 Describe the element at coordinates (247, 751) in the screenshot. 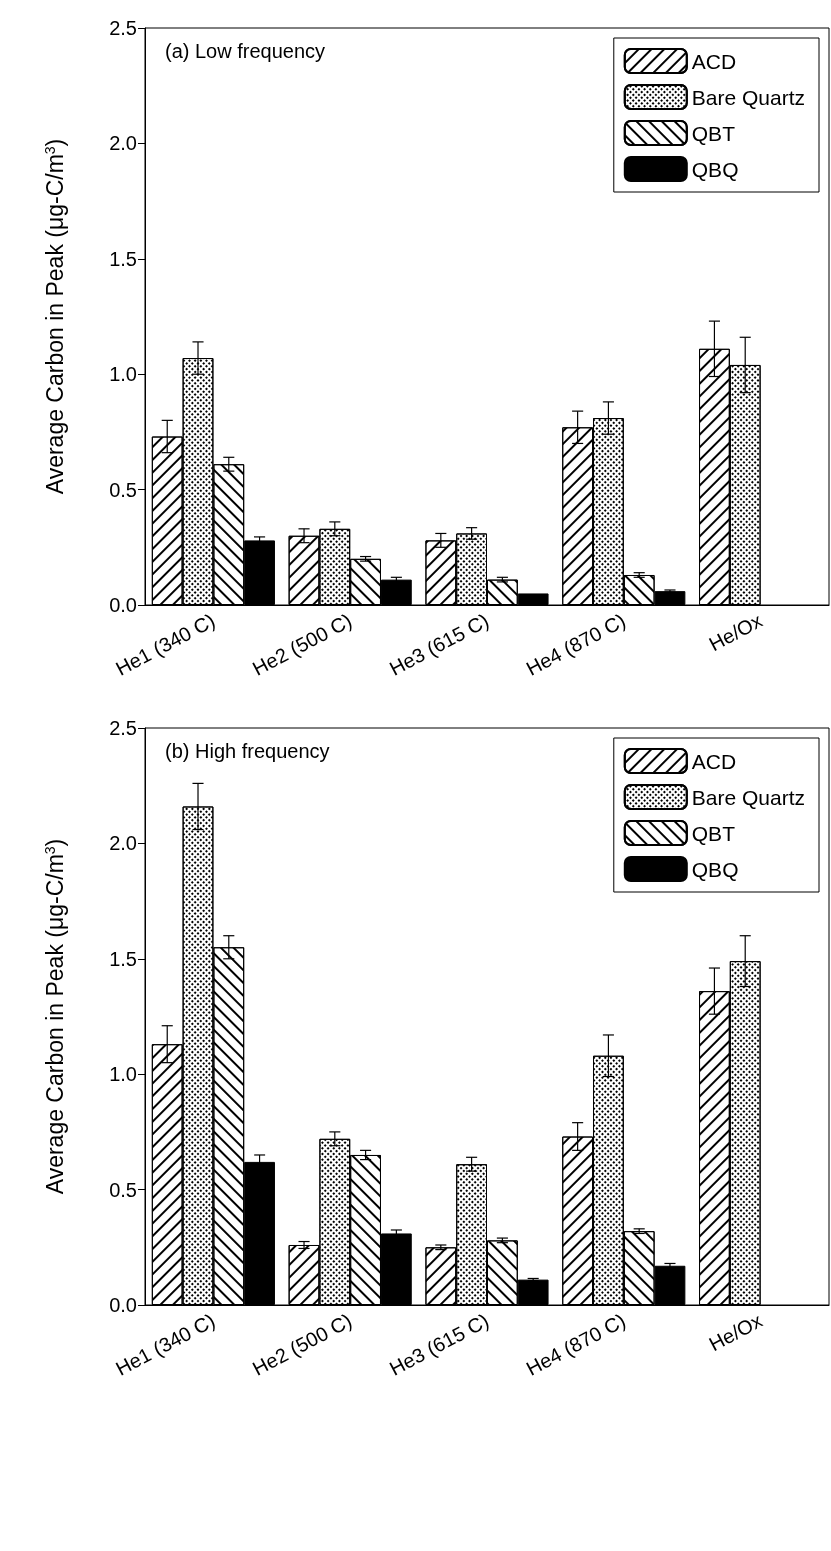

I see `text: (b) High frequency` at that location.